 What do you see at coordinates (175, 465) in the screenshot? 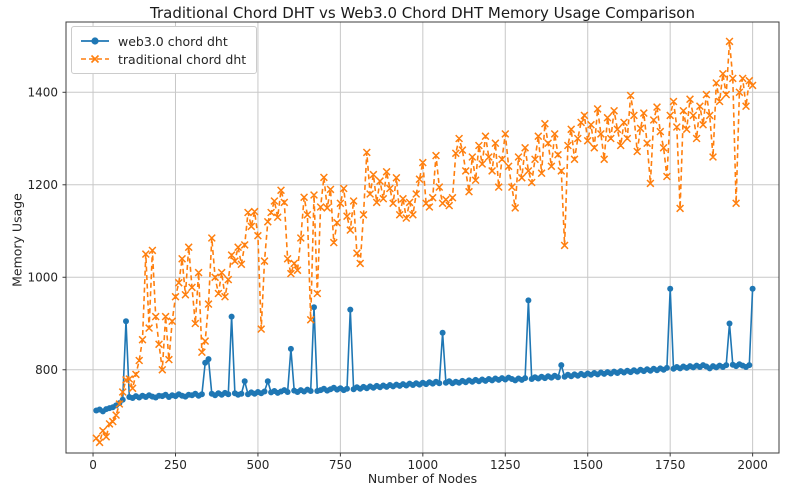
I see `x-tick-label: 250` at bounding box center [175, 465].